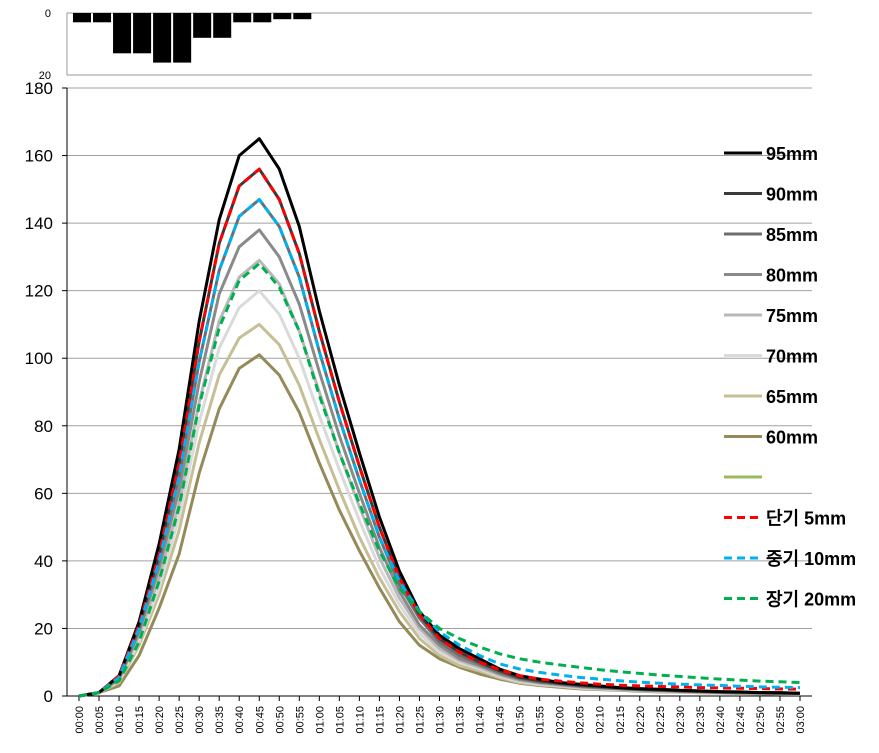 This screenshot has width=879, height=753. Describe the element at coordinates (641, 720) in the screenshot. I see `x-tick-label: 02:20` at that location.